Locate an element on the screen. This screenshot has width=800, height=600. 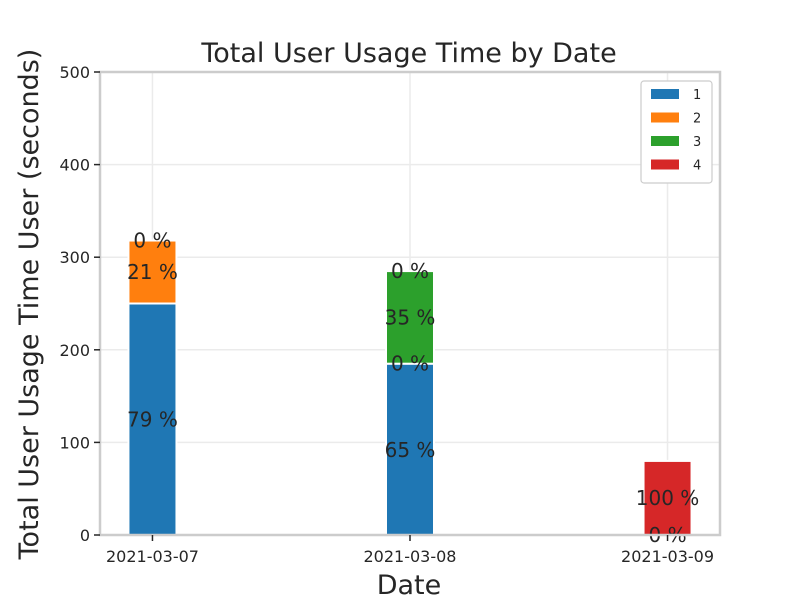
y-tick-label: 200 is located at coordinates (74, 350).